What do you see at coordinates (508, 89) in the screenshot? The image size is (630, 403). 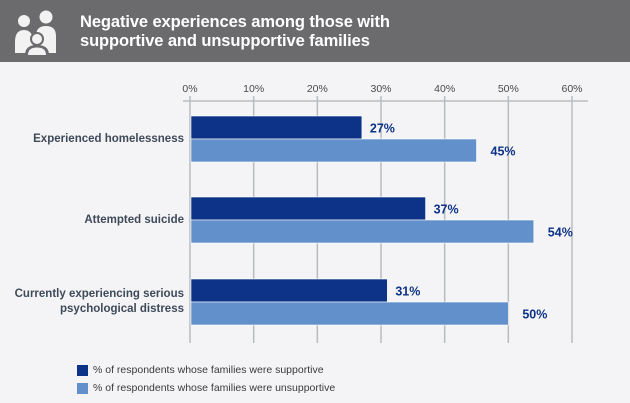 I see `x-tick-label: 50%` at bounding box center [508, 89].